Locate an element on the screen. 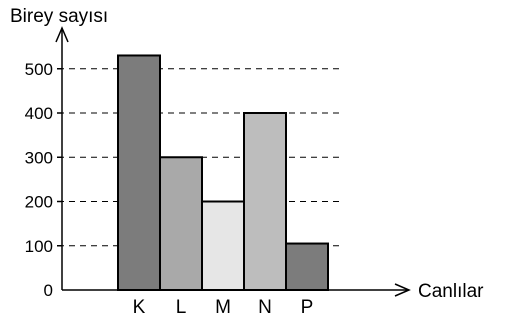 The width and height of the screenshot is (511, 321). y-tick-labels: 0 100 200 300 400 500 is located at coordinates (43, 180).